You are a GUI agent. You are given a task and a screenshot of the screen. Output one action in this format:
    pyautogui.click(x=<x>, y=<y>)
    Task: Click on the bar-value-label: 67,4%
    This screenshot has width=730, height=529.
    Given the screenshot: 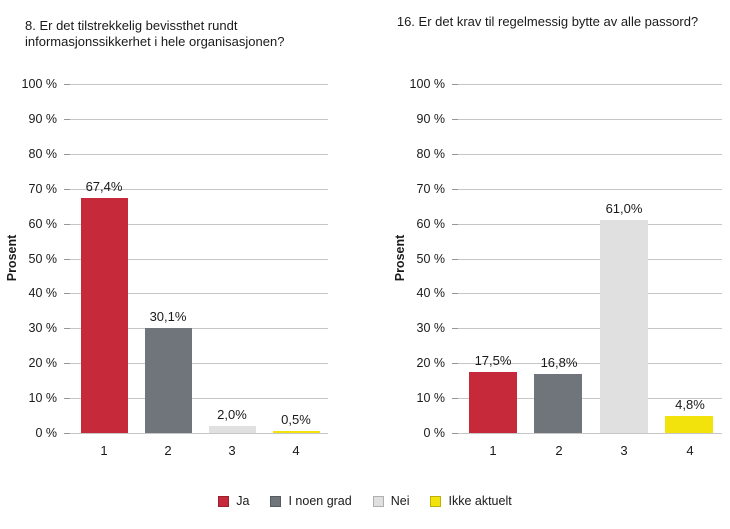 What is the action you would take?
    pyautogui.click(x=104, y=186)
    